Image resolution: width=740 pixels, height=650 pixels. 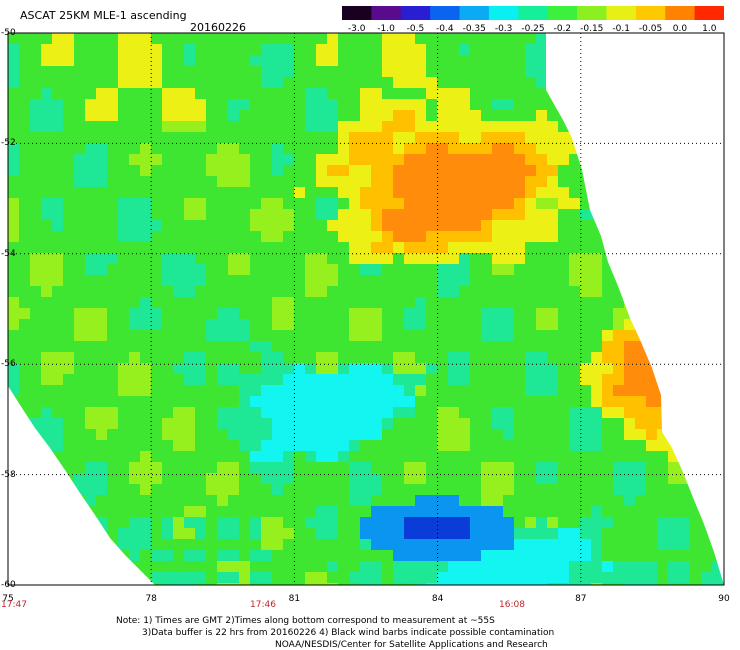 What do you see at coordinates (621, 29) in the screenshot?
I see `color-scale-tick-label: -0.1` at bounding box center [621, 29].